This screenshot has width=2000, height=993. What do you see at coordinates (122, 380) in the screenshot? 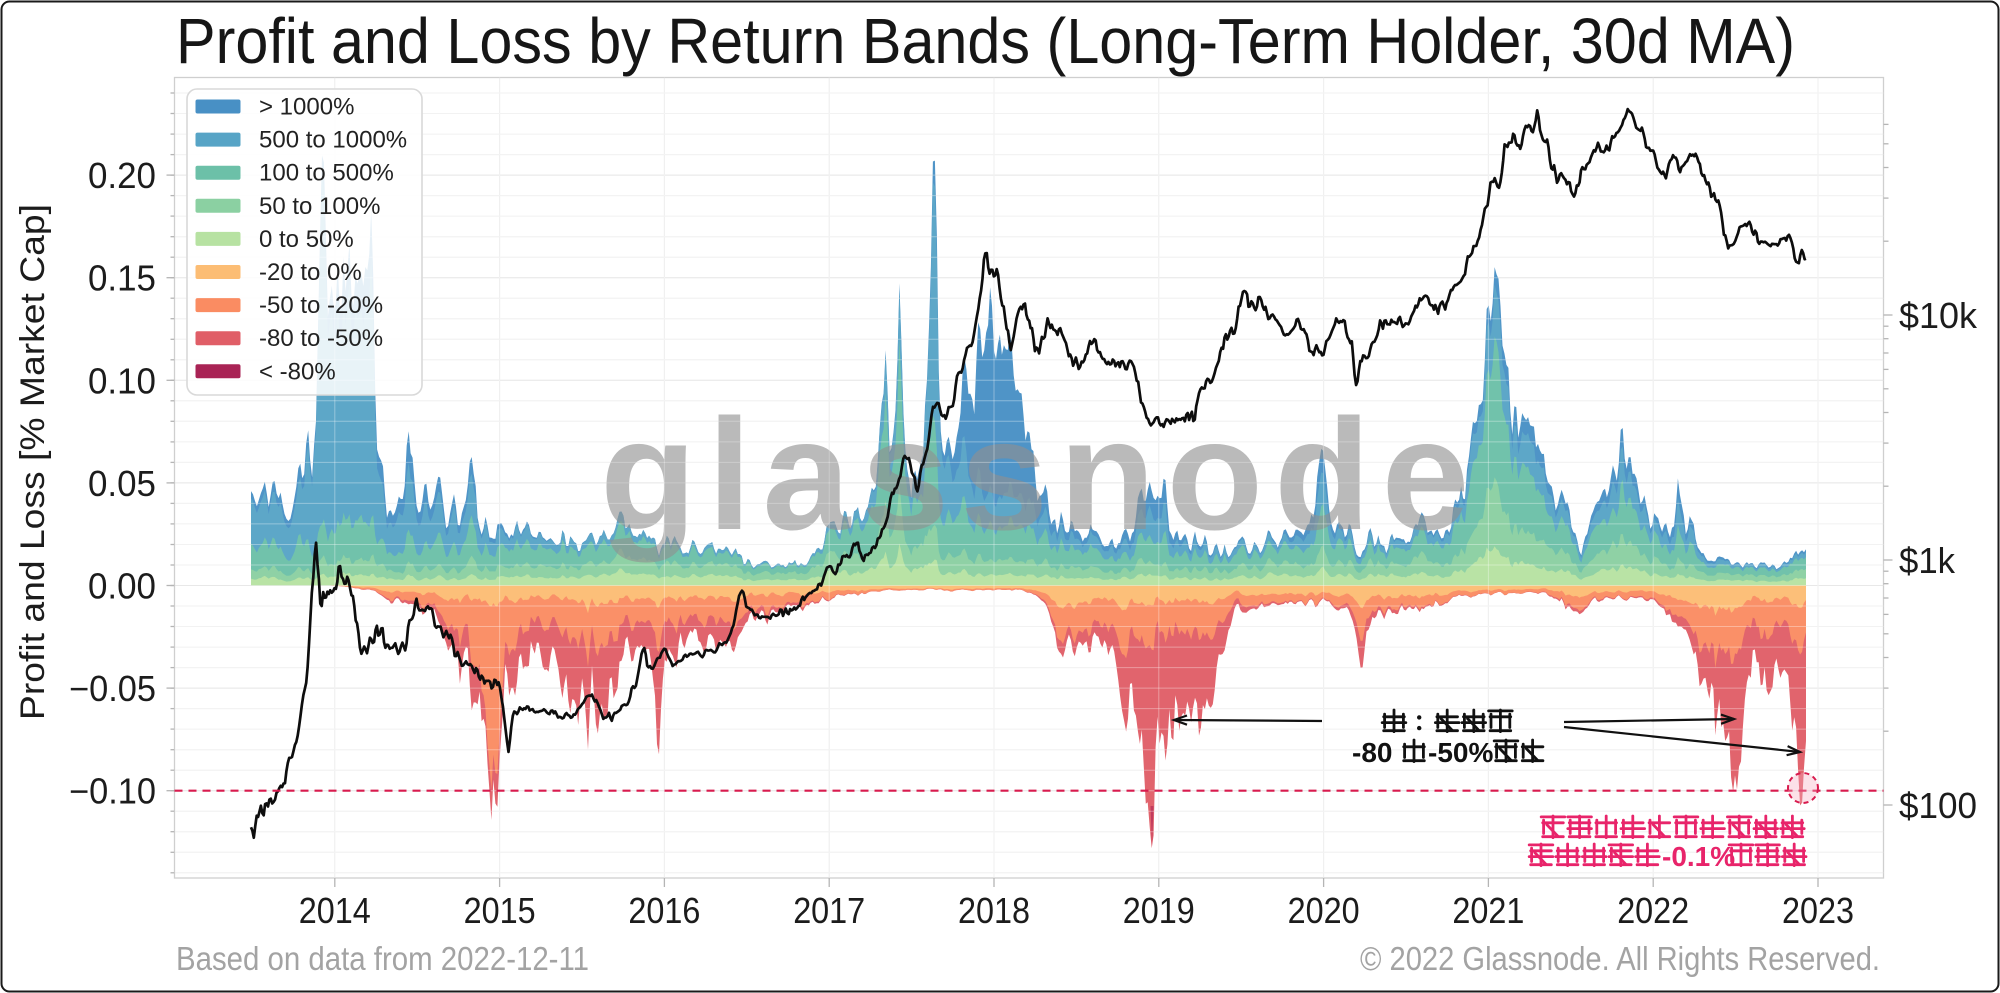
I see `svg-text: 0.10` at bounding box center [122, 380].